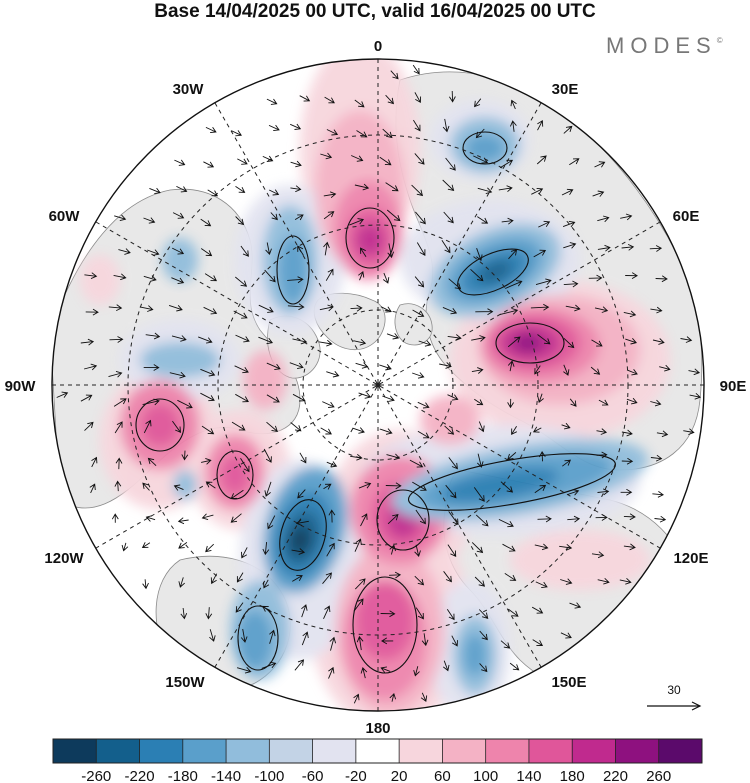 Image resolution: width=750 pixels, height=783 pixels. What do you see at coordinates (377, 728) in the screenshot?
I see `label-180: 180` at bounding box center [377, 728].